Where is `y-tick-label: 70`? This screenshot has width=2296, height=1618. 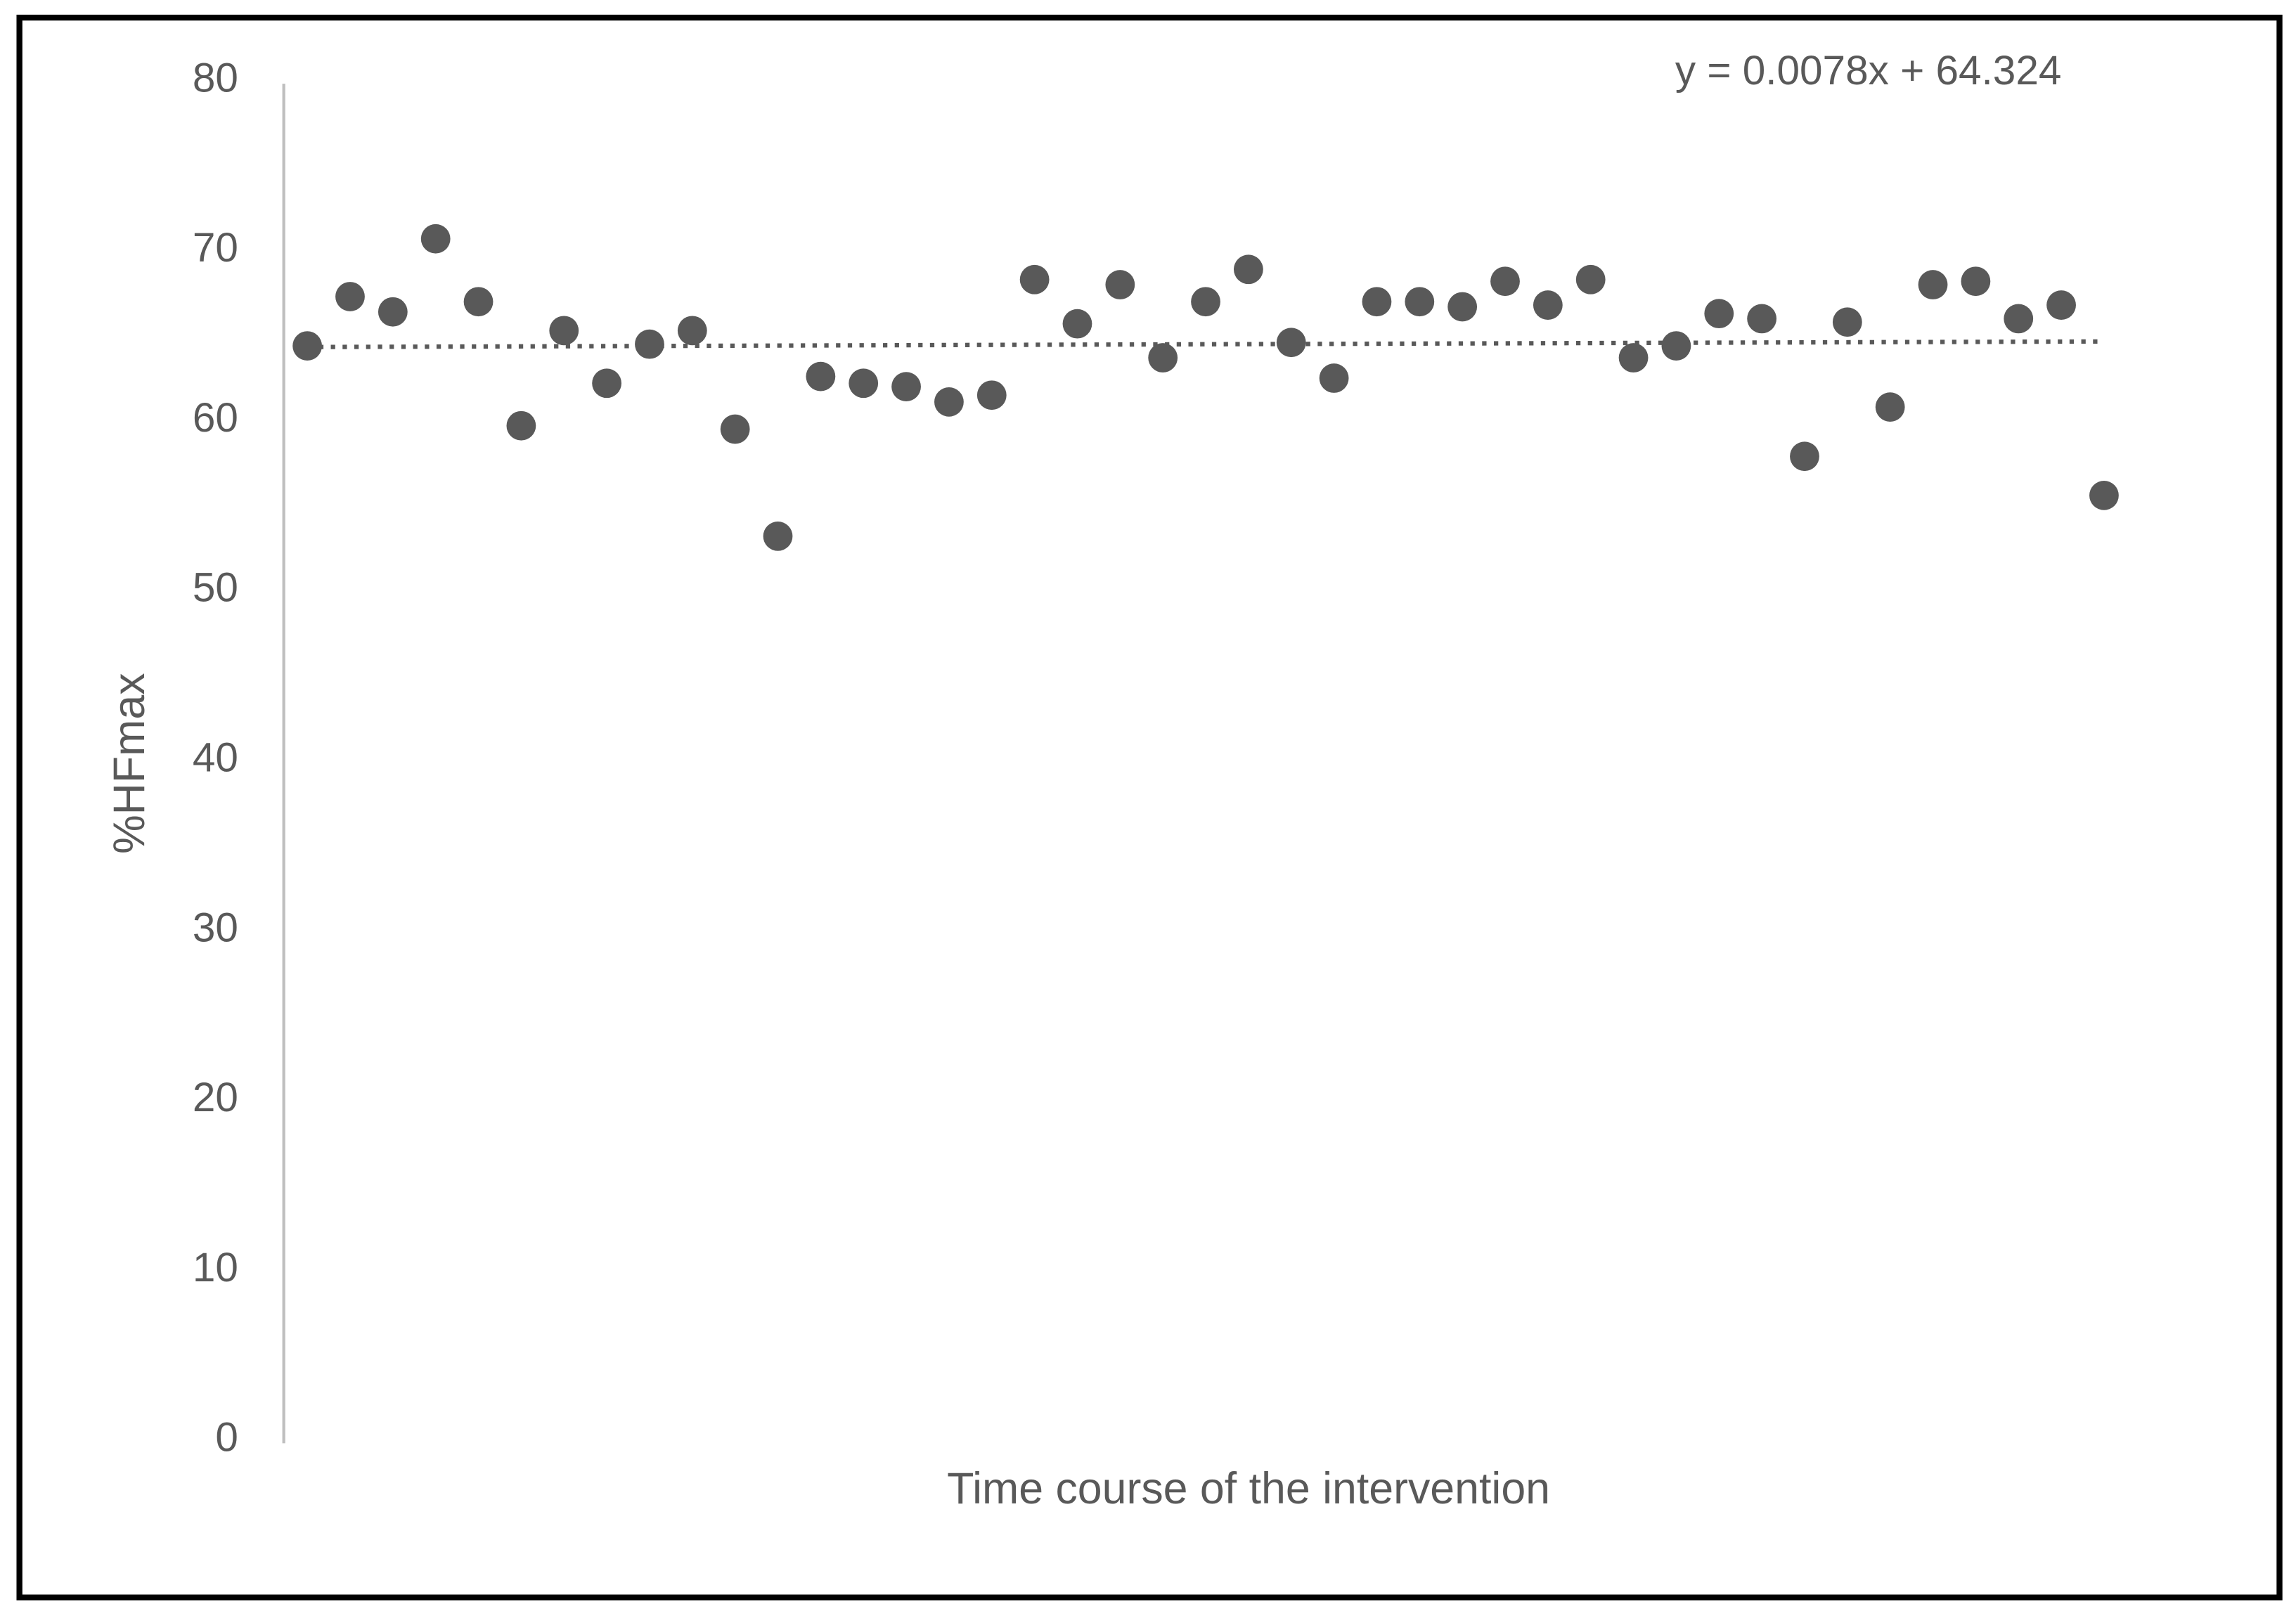
y-tick-label: 70 is located at coordinates (216, 248).